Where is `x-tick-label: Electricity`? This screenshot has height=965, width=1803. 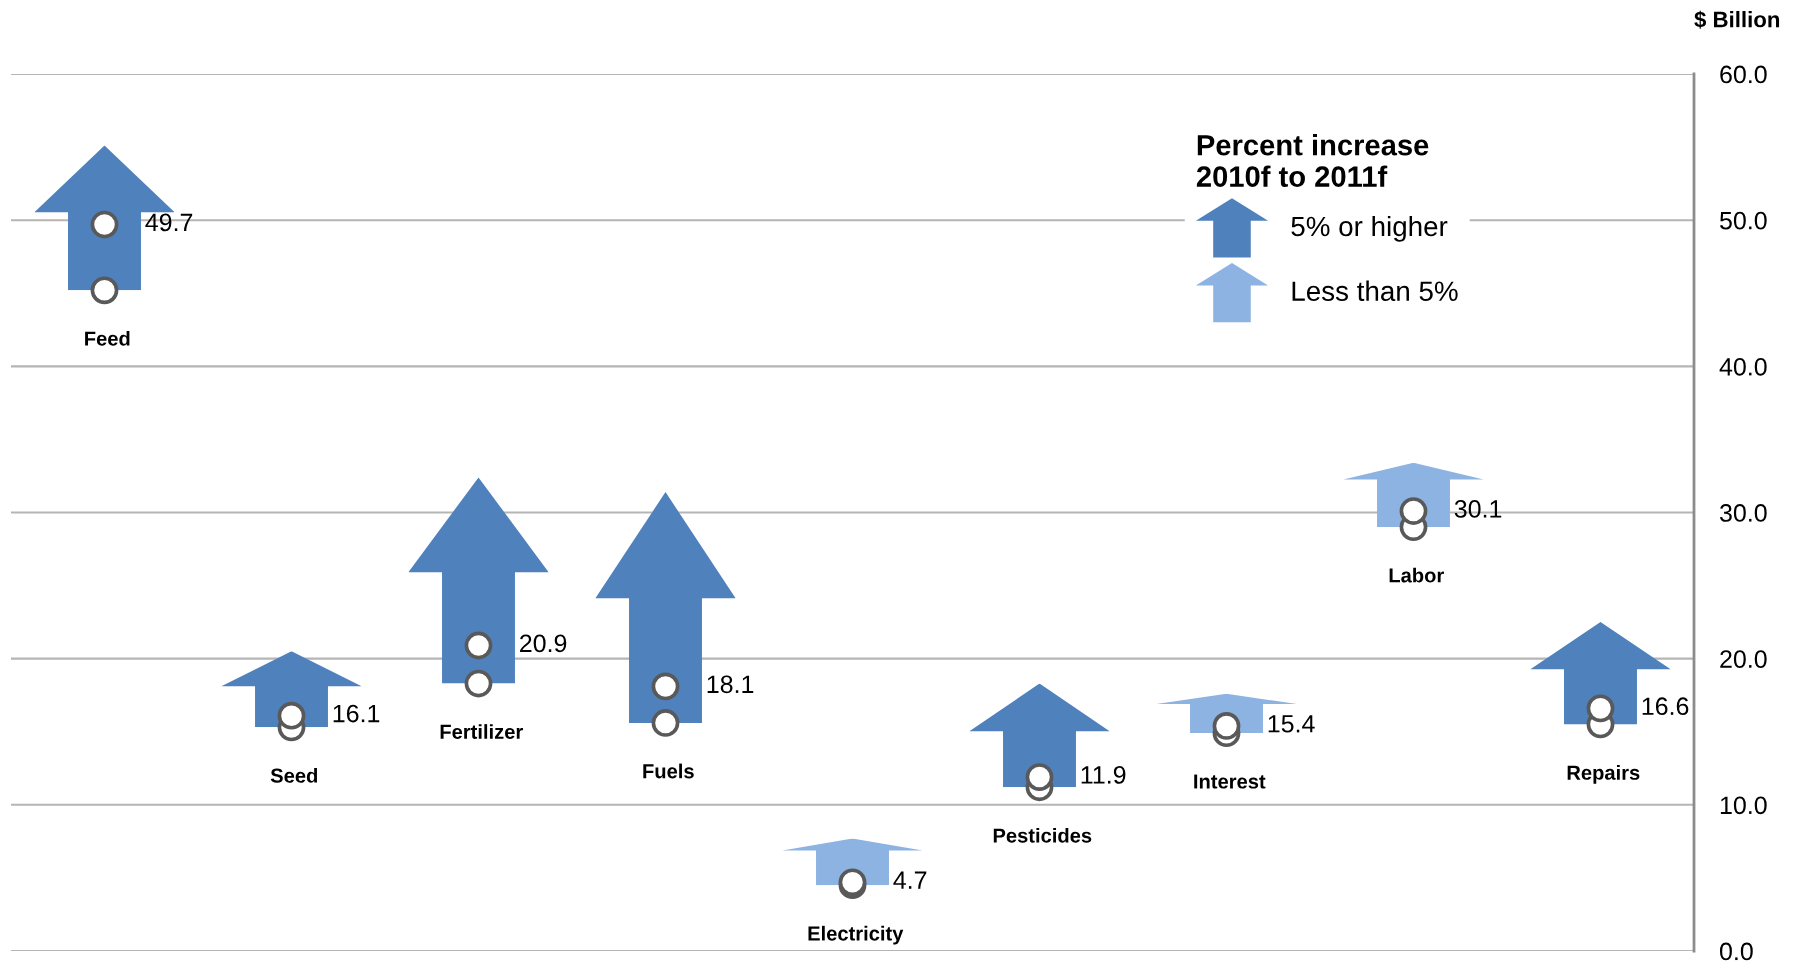 x-tick-label: Electricity is located at coordinates (856, 935).